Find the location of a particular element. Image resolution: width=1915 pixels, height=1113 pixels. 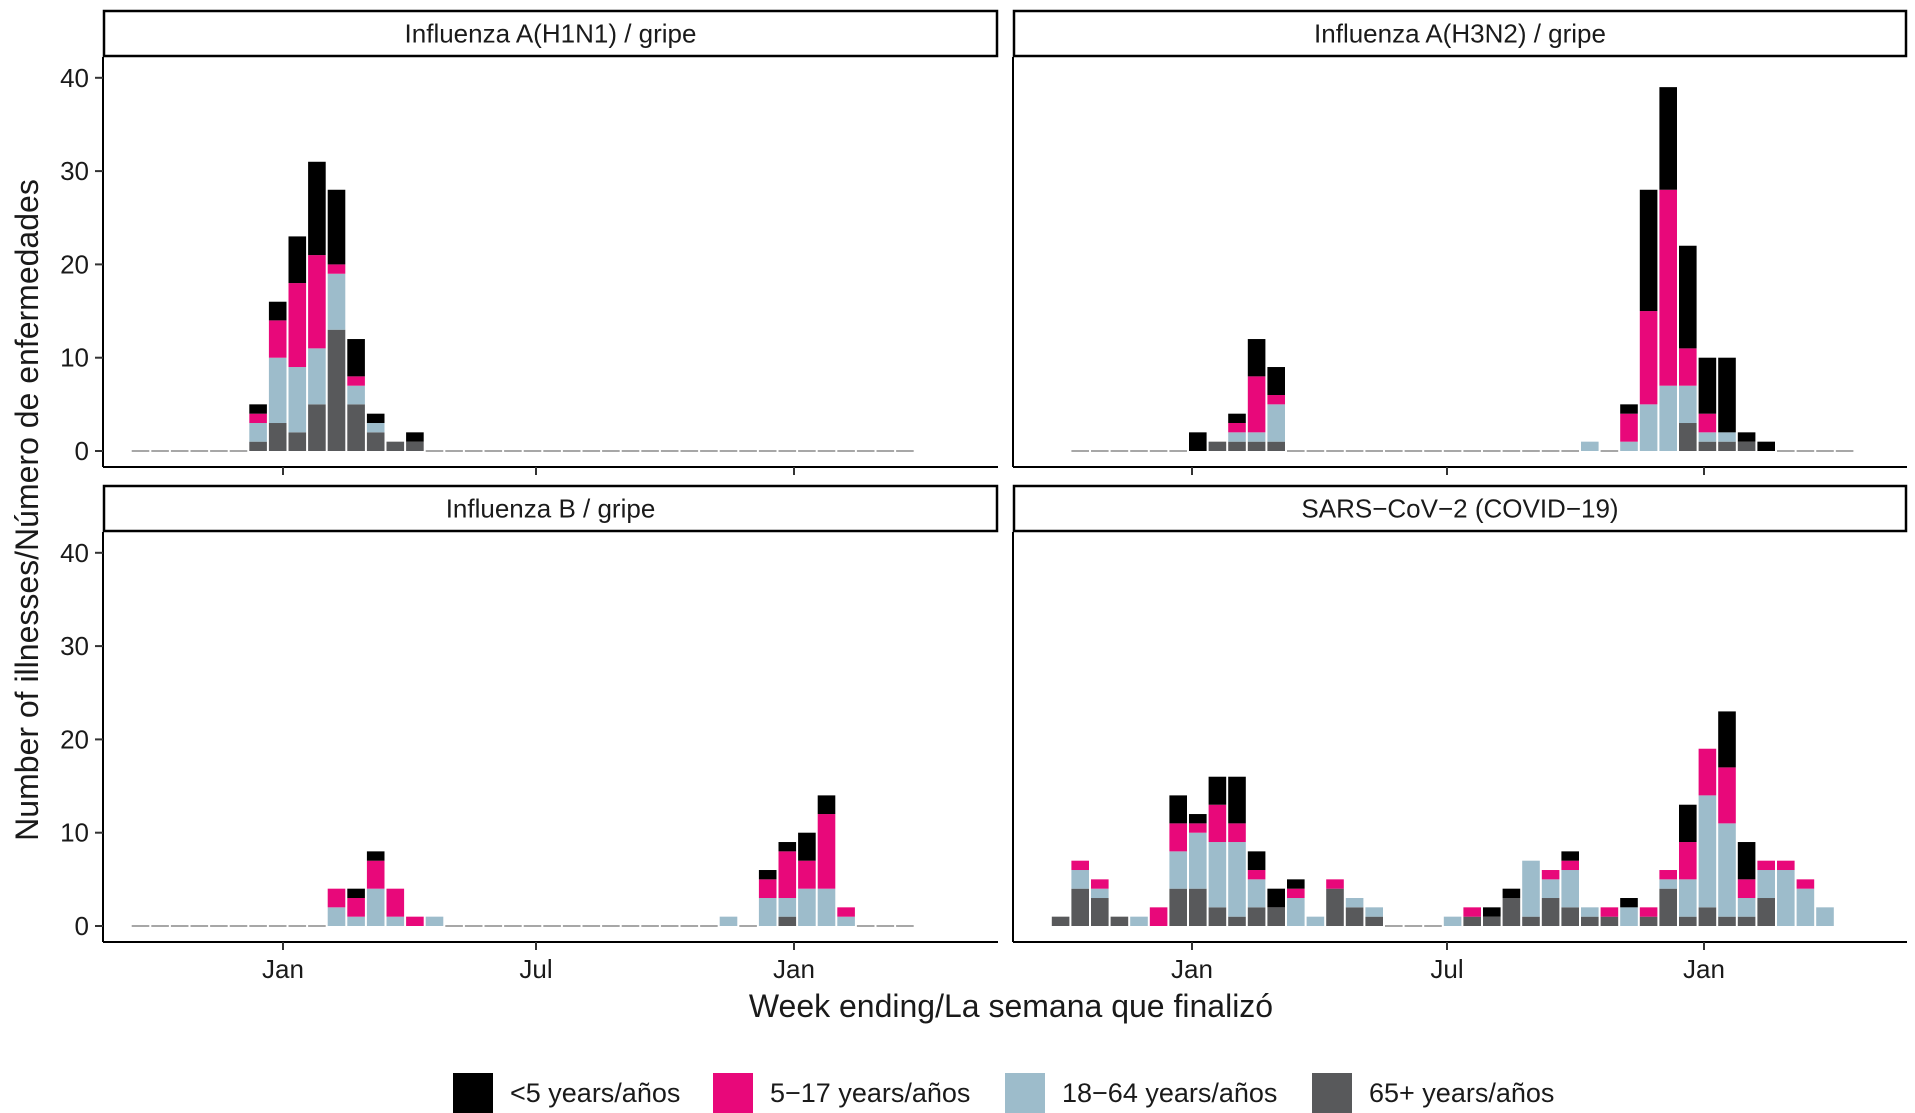

legend-label-5to17: 5−17 years/años is located at coordinates (870, 1093).